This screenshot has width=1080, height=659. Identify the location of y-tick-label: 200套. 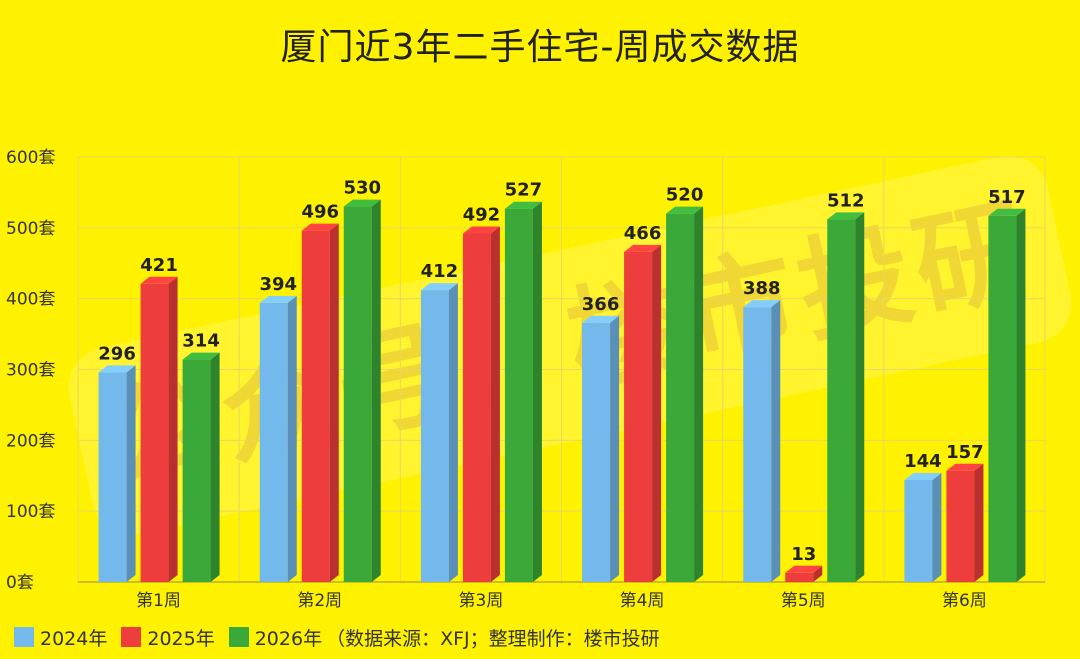
(30, 441).